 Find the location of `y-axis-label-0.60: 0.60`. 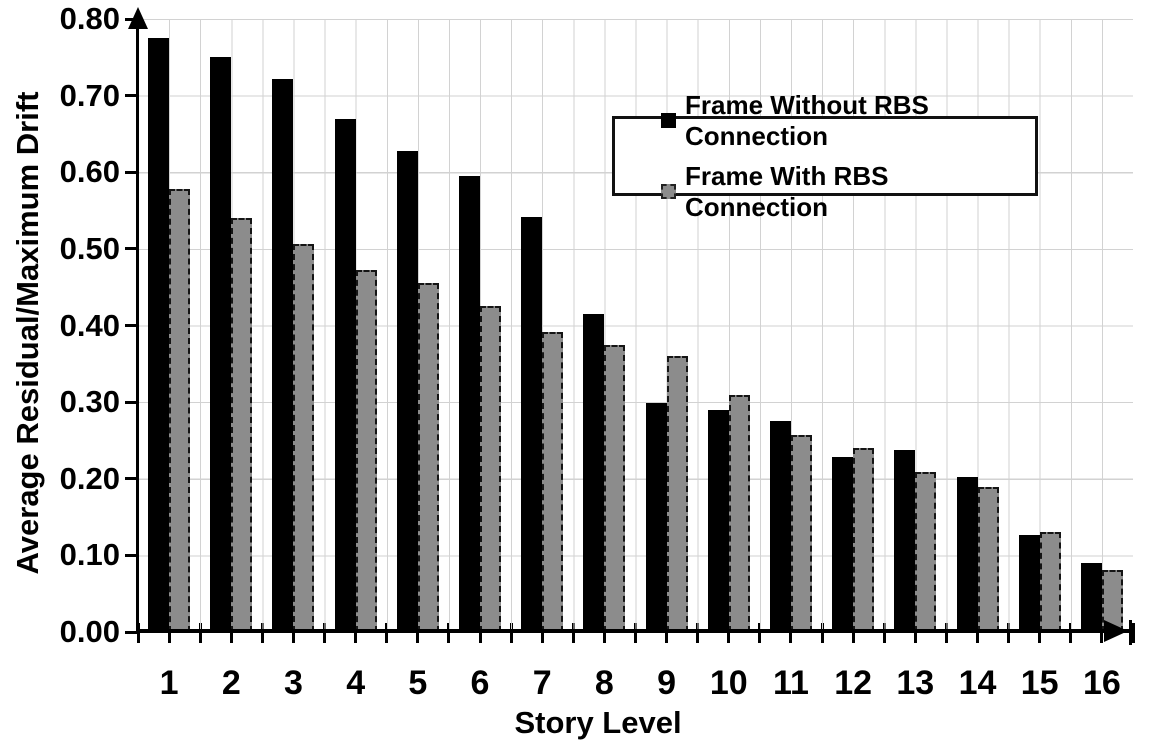

y-axis-label-0.60: 0.60 is located at coordinates (89, 172).